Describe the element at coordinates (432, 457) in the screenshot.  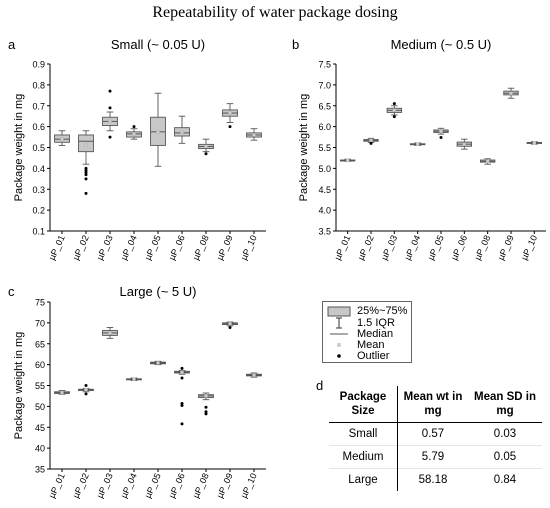
I see `table-cell: 5.79` at that location.